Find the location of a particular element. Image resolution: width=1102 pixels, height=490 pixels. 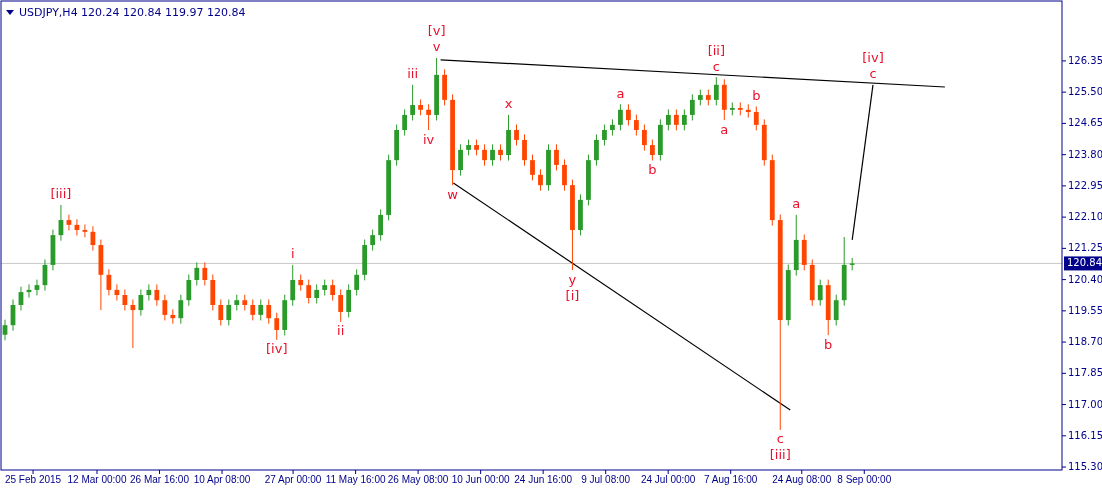

y-tick-label: 120.40 is located at coordinates (1085, 279).